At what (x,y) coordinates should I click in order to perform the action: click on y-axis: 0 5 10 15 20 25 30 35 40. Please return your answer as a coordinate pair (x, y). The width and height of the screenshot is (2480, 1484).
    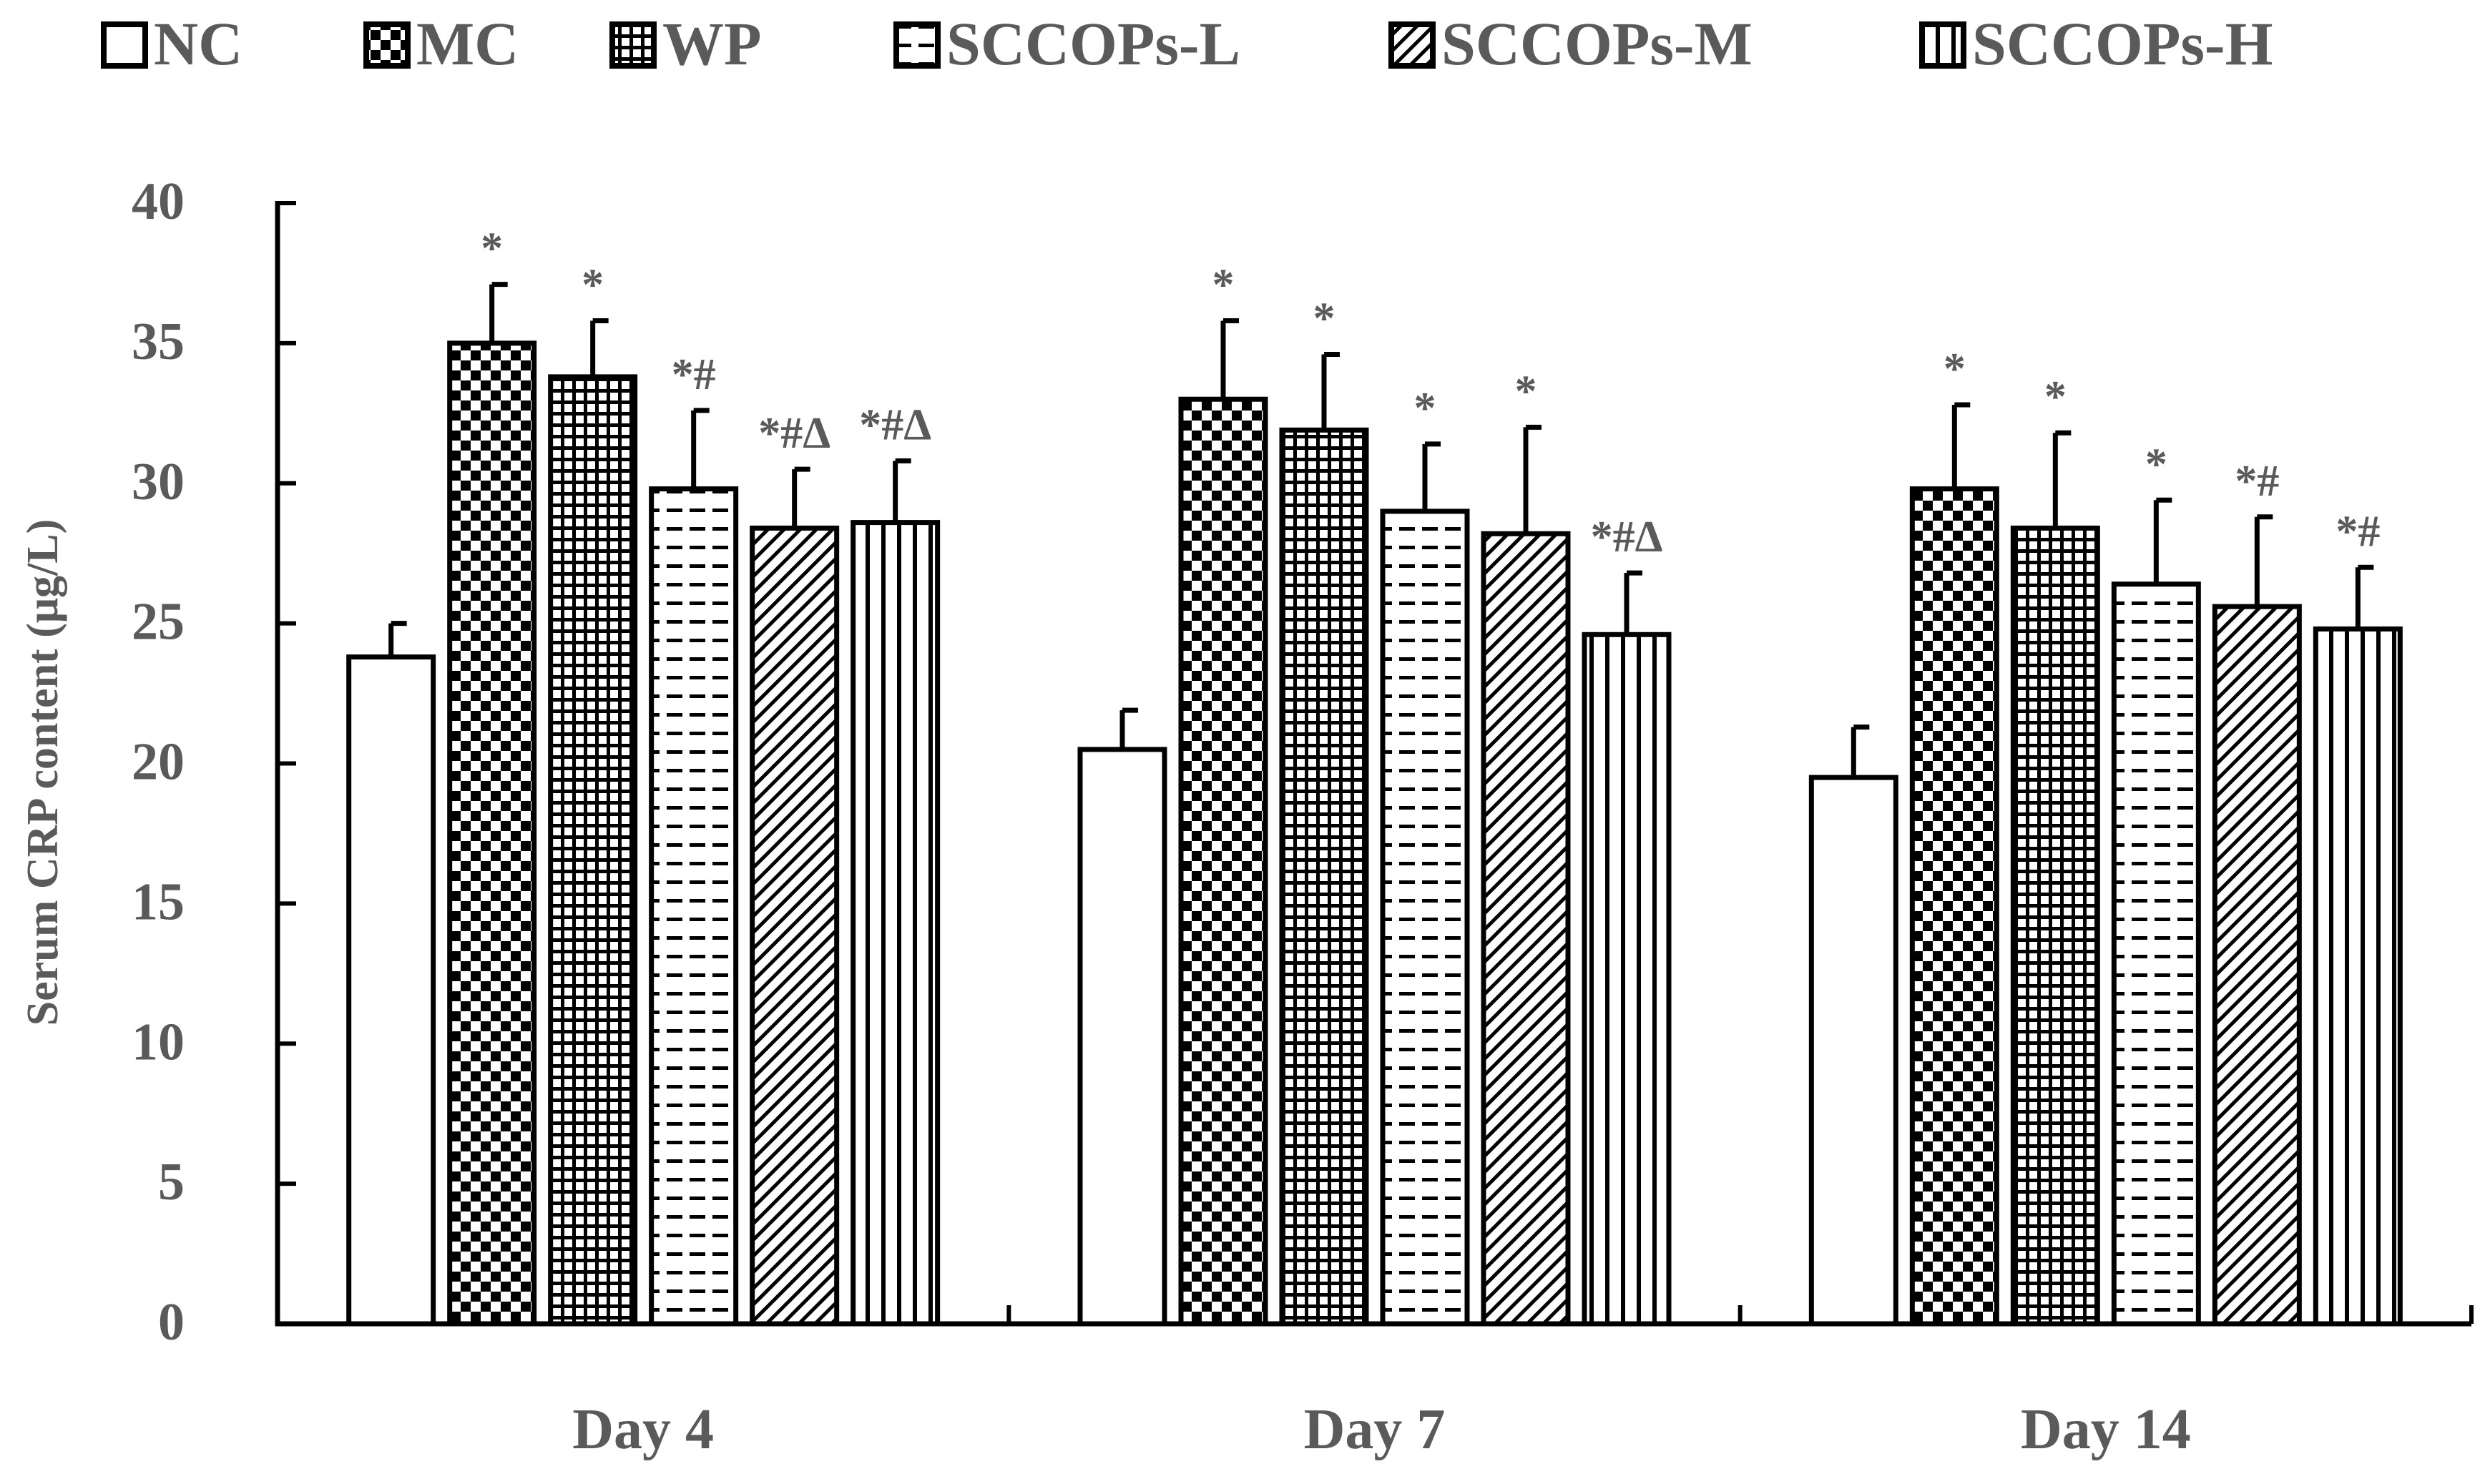
    Looking at the image, I should click on (214, 762).